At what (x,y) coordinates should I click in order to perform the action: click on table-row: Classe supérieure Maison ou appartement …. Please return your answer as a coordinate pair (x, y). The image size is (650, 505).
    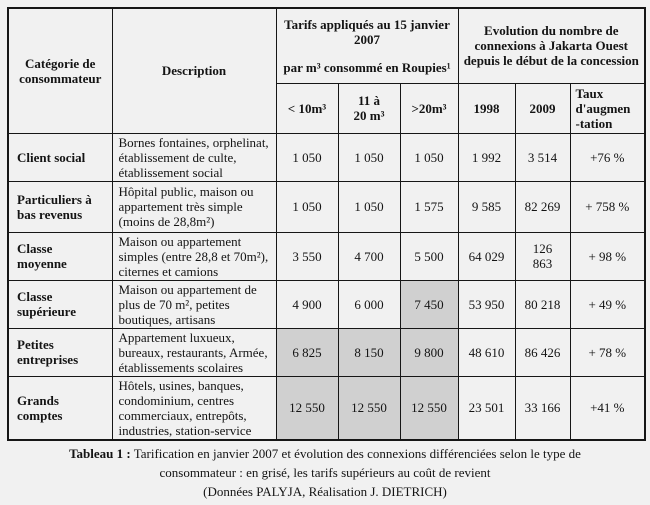
    Looking at the image, I should click on (326, 304).